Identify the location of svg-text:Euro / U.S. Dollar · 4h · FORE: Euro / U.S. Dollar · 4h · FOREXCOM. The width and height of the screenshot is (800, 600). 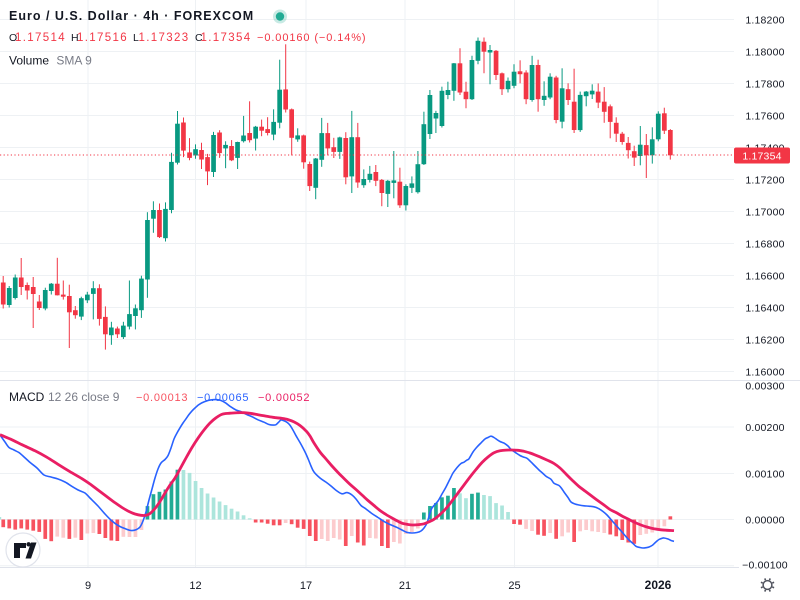
(131, 16).